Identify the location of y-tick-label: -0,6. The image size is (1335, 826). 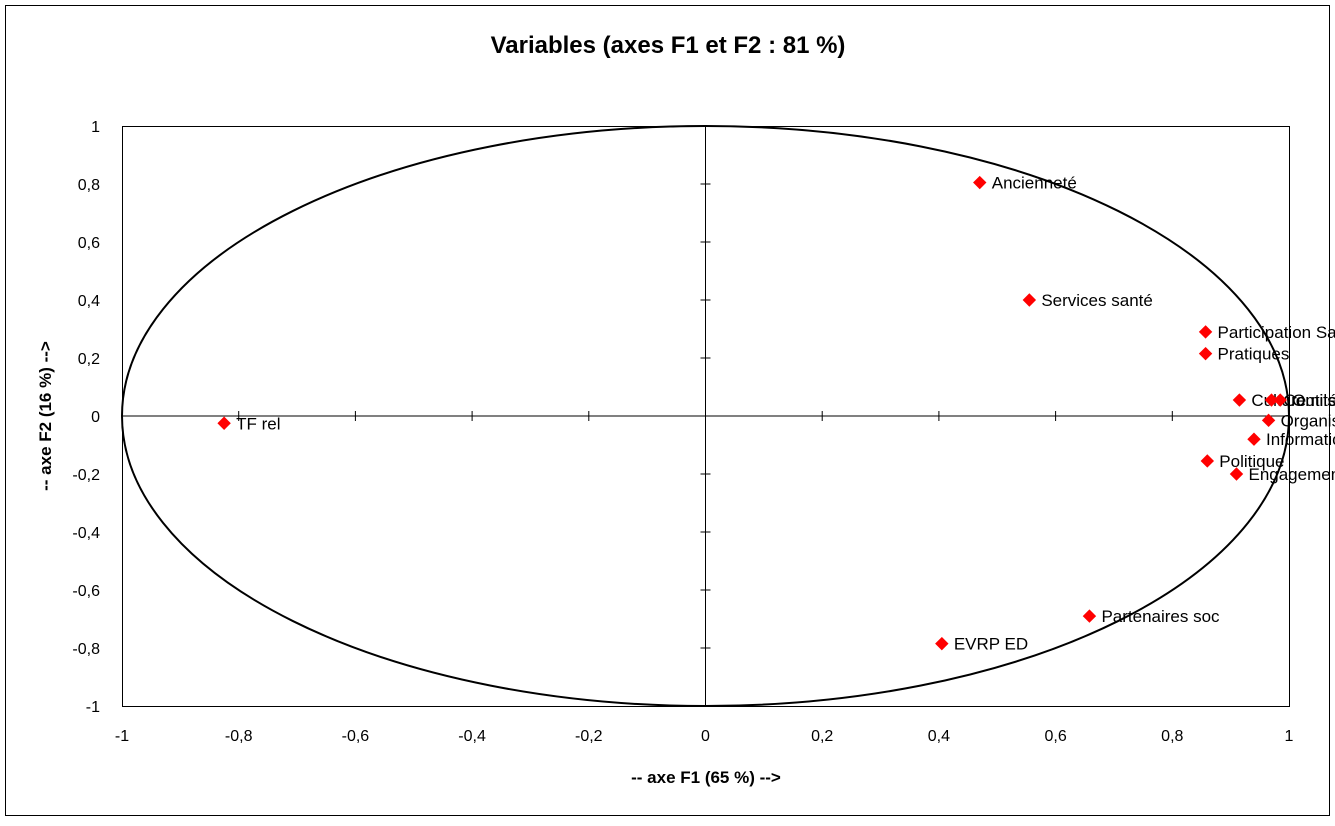
(86, 591).